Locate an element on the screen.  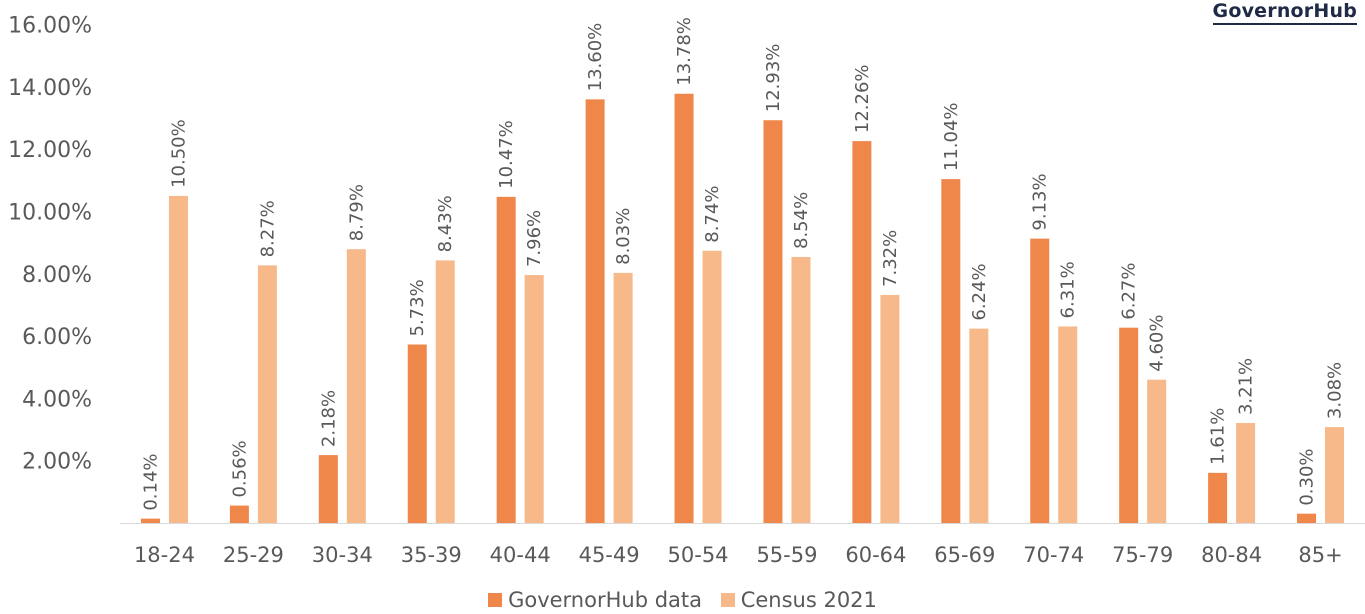
governorhub-logo: GovernorHub is located at coordinates (1284, 12).